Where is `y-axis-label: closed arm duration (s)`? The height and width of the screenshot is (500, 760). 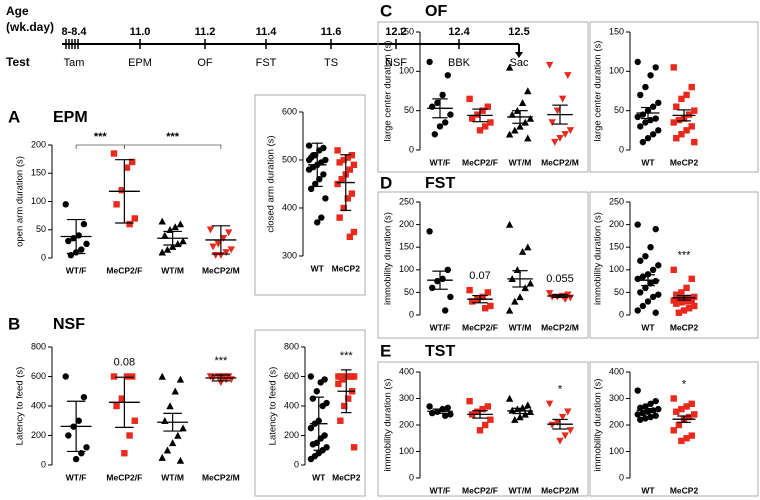
y-axis-label: closed arm duration (s) is located at coordinates (271, 183).